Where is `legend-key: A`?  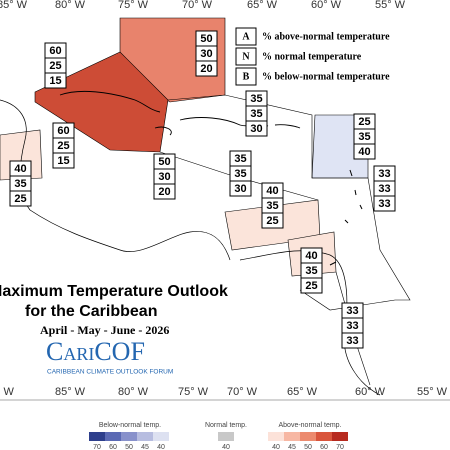 legend-key: A is located at coordinates (246, 36).